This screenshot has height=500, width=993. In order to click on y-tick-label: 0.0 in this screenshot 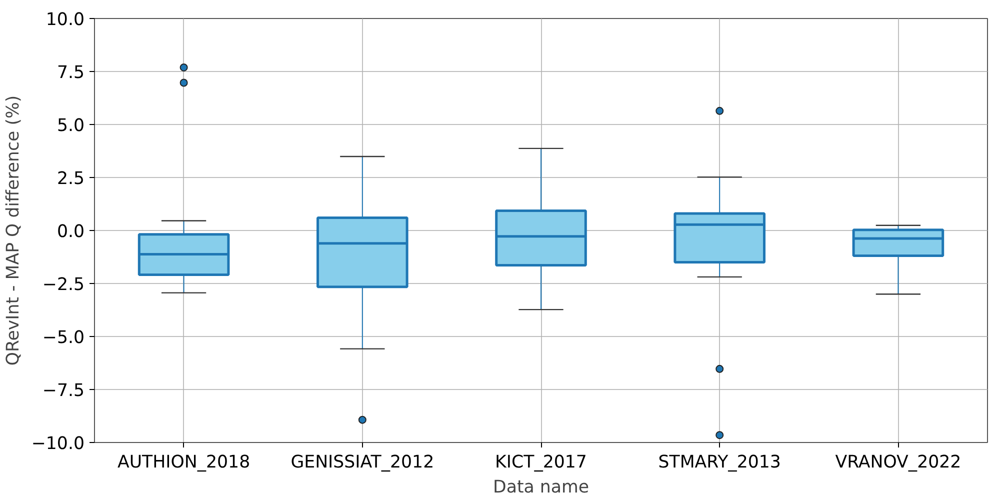, I will do `click(70, 232)`.